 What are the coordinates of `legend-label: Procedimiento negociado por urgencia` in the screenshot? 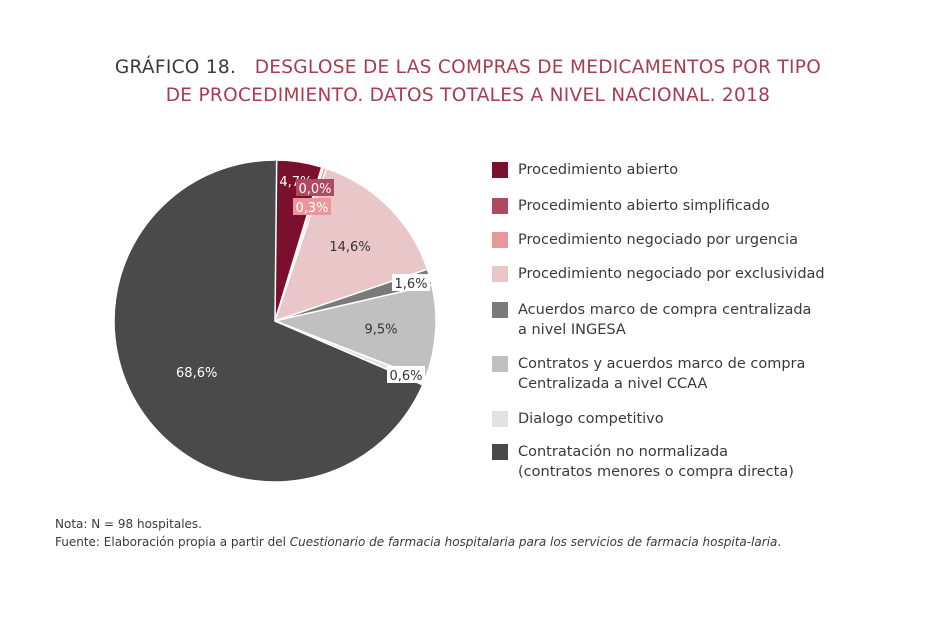 It's located at (658, 240).